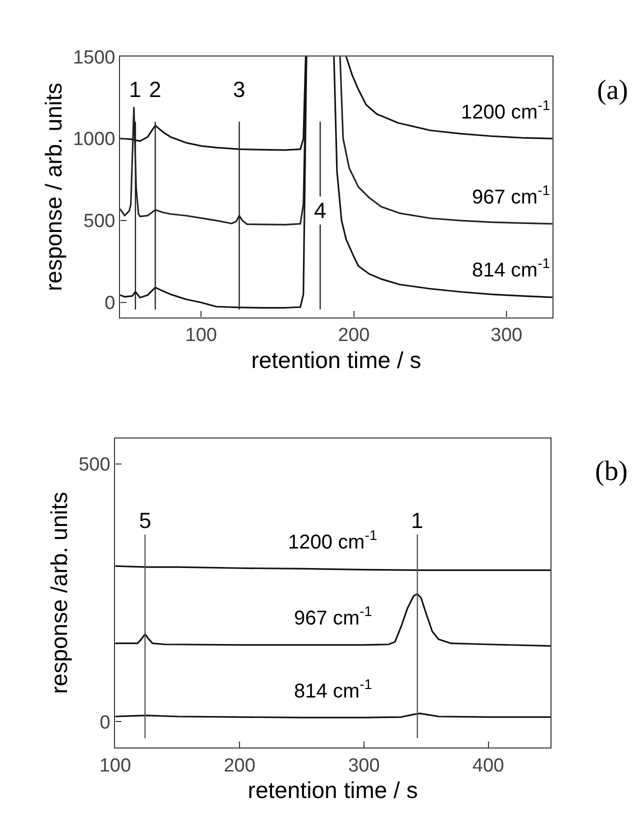 The height and width of the screenshot is (816, 636). What do you see at coordinates (488, 765) in the screenshot?
I see `x-tick-label: 400` at bounding box center [488, 765].